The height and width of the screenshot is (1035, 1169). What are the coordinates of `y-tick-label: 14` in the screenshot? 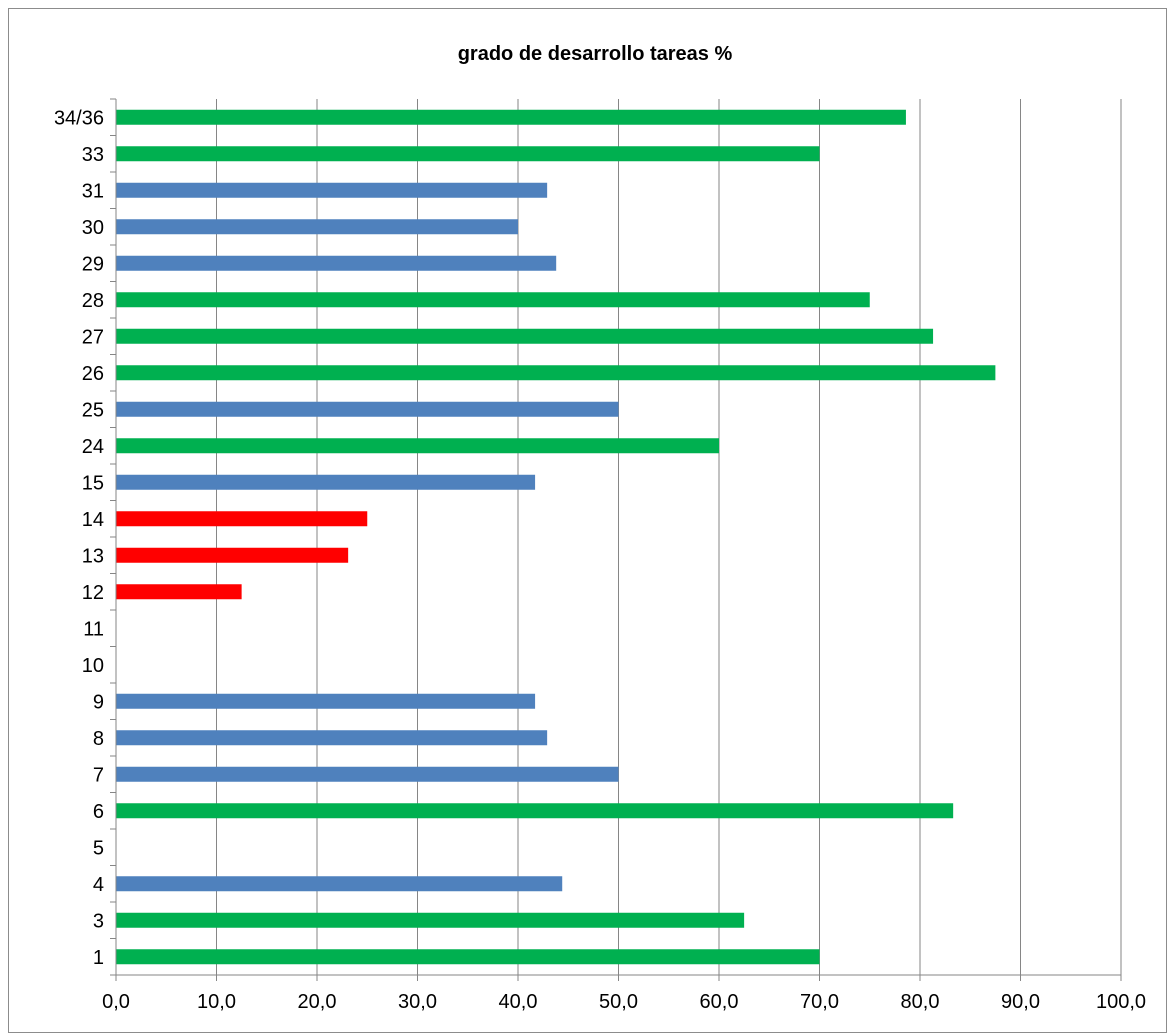 It's located at (93, 520).